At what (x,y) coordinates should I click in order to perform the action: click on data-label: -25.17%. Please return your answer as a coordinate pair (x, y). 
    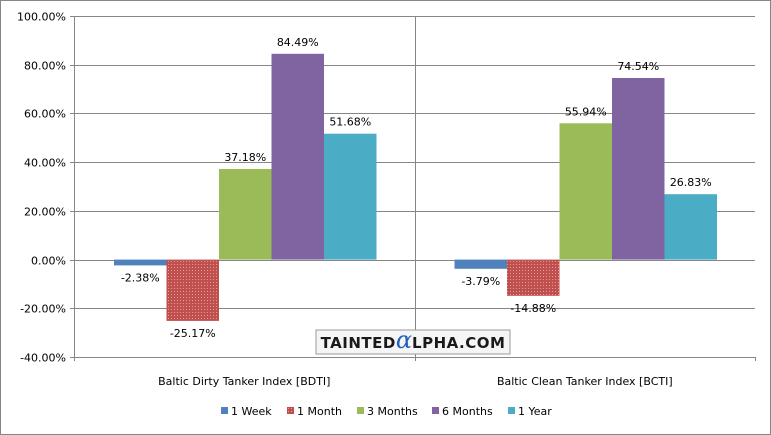
    Looking at the image, I should click on (193, 333).